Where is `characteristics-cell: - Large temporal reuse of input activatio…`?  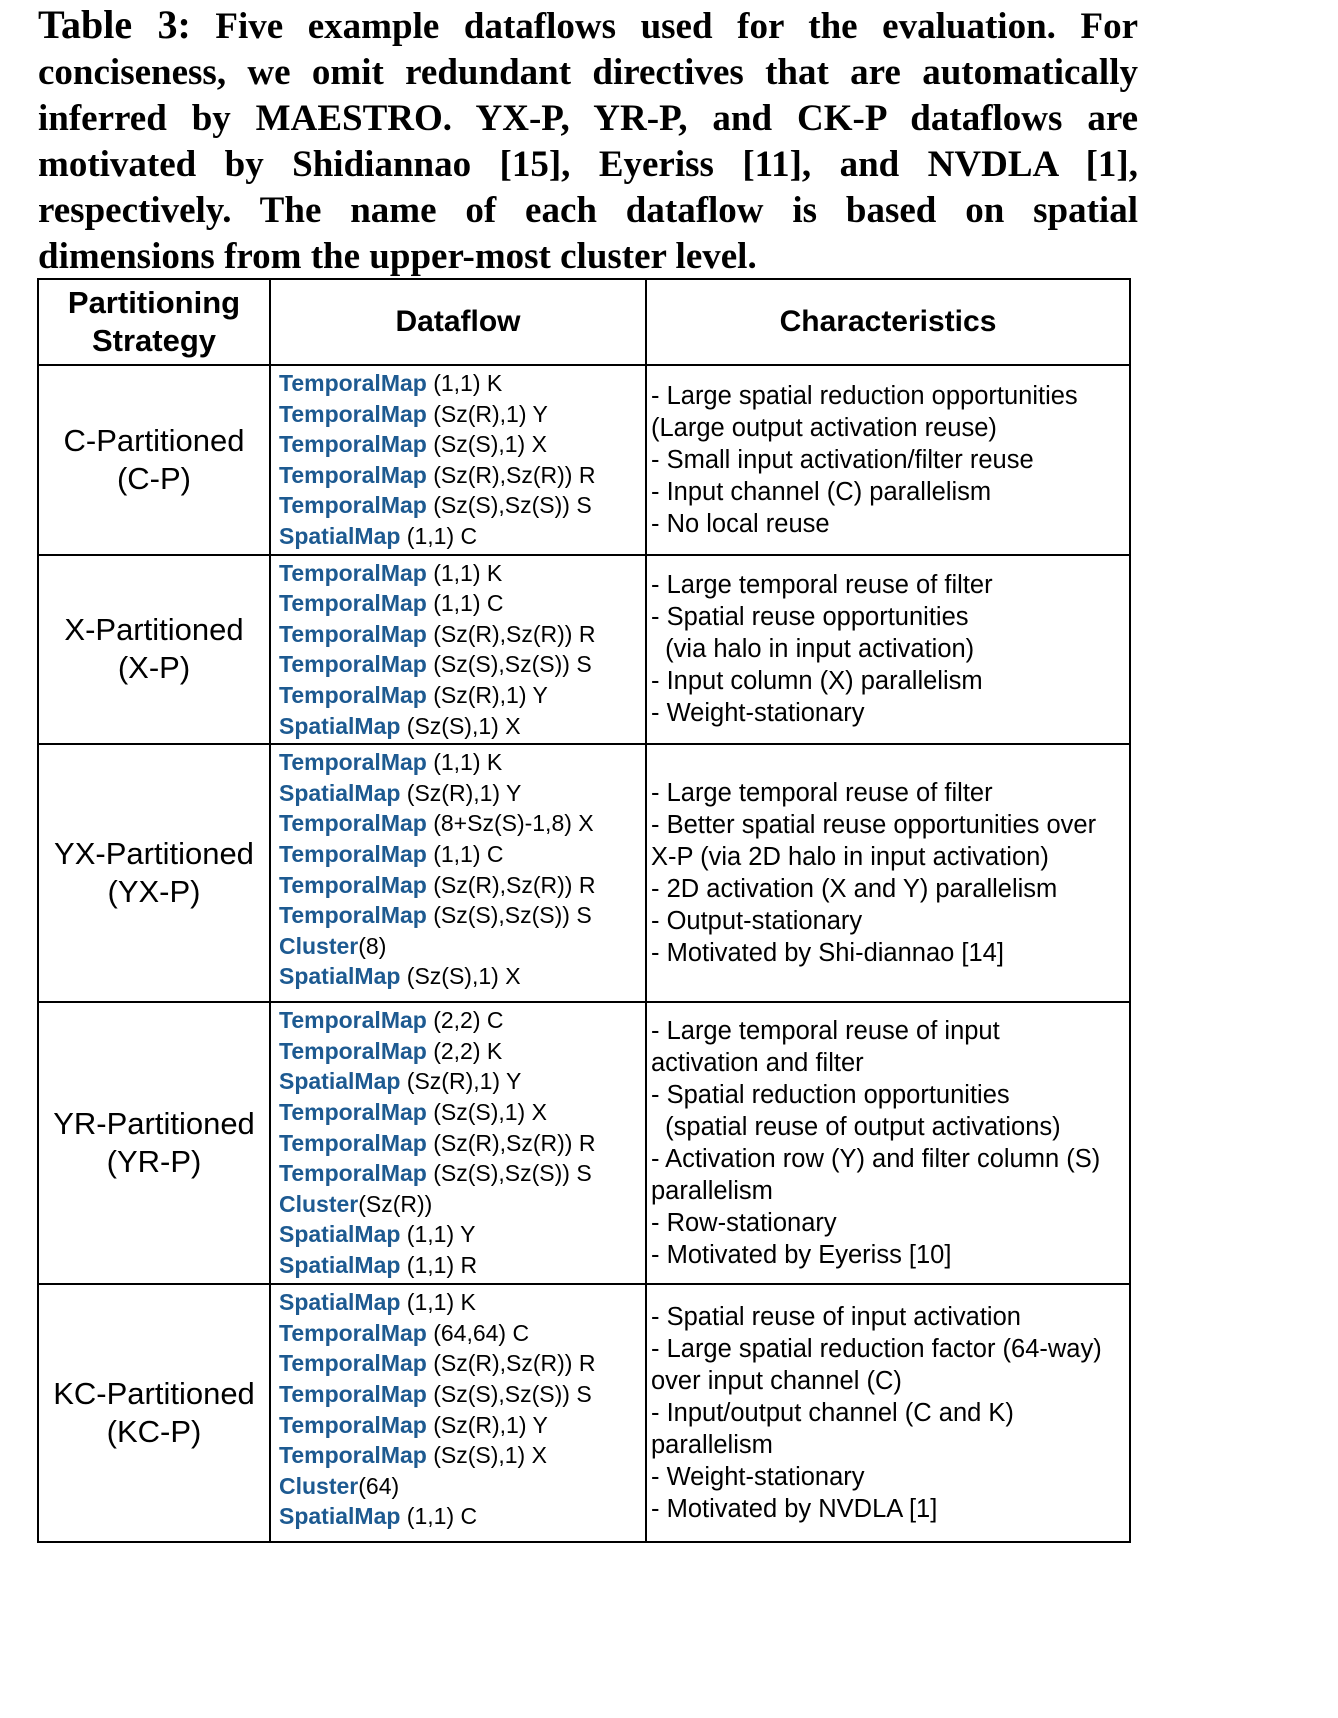 characteristics-cell: - Large temporal reuse of input activatio… is located at coordinates (888, 1143).